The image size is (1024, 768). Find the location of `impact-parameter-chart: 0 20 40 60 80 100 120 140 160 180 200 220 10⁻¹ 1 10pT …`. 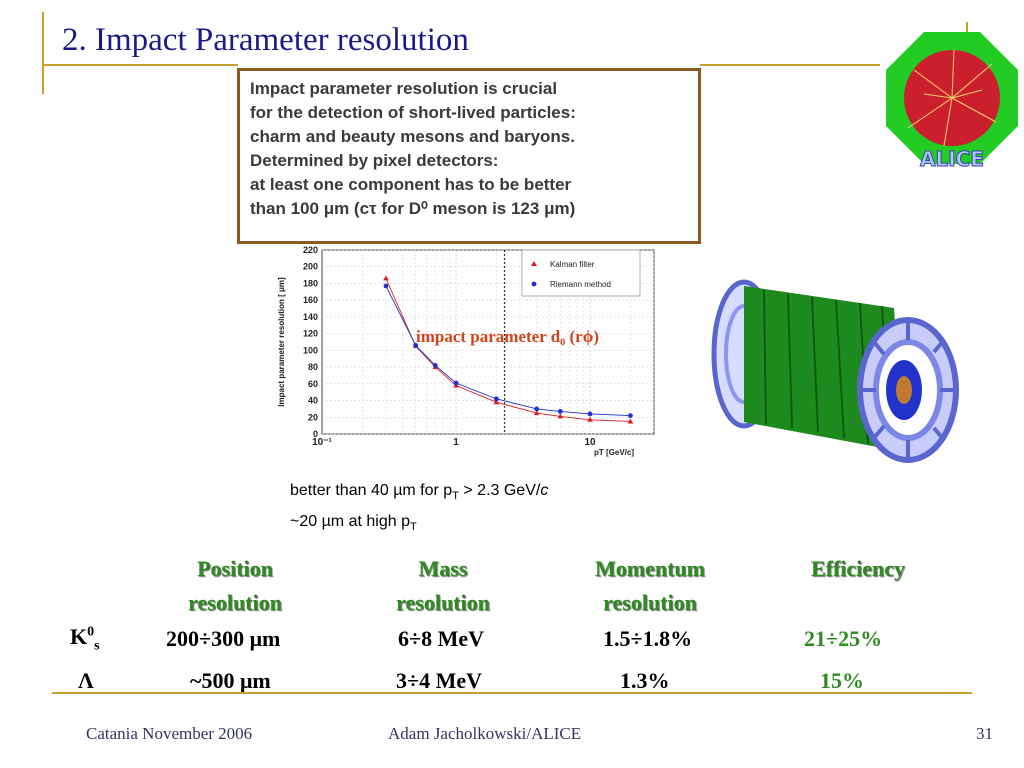

impact-parameter-chart: 0 20 40 60 80 100 120 140 160 180 200 220 10⁻¹ 1 10pT … is located at coordinates (466, 351).